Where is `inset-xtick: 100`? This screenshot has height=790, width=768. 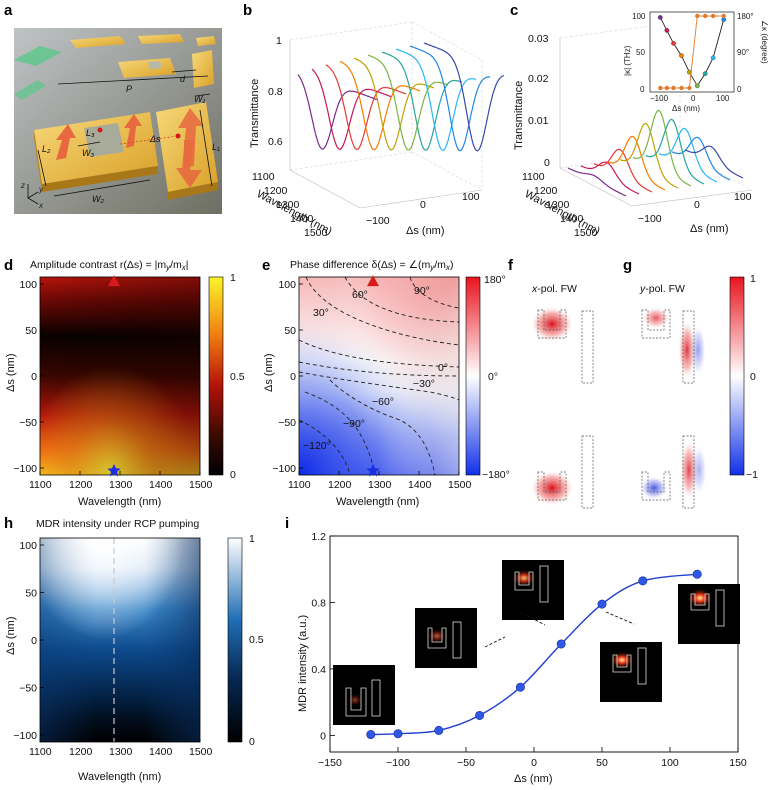
inset-xtick: 100 is located at coordinates (723, 98).